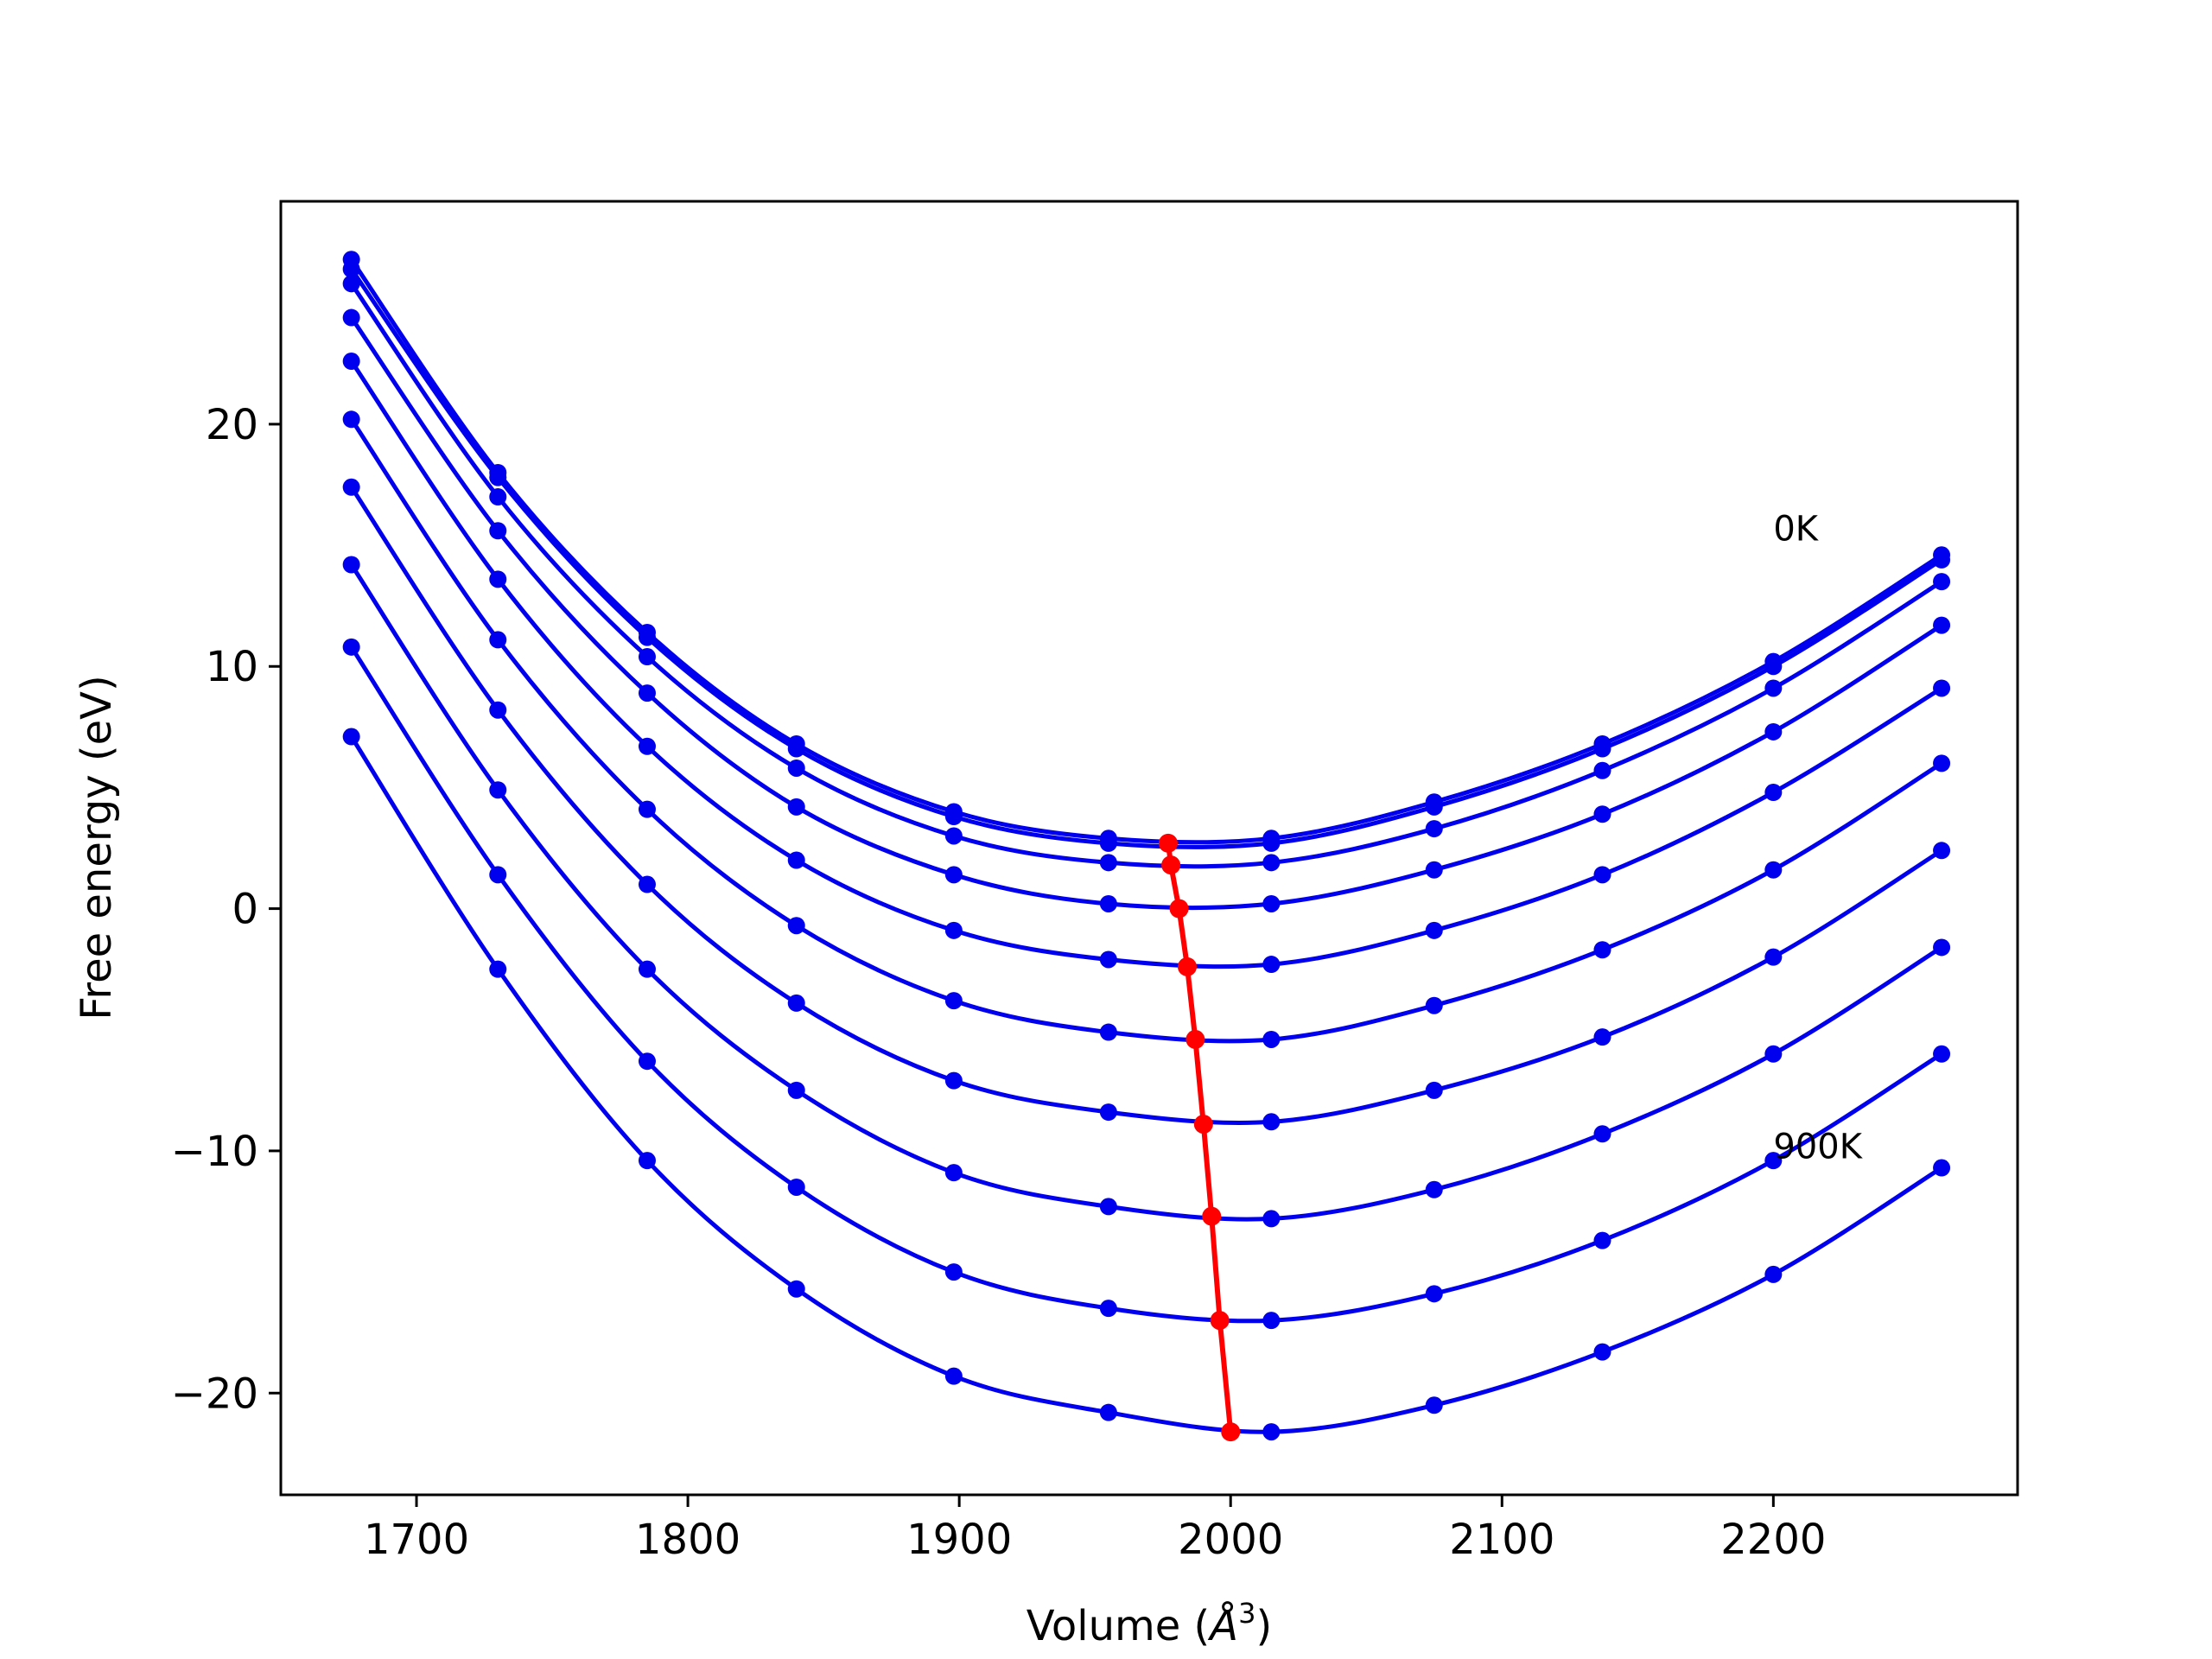 The height and width of the screenshot is (1659, 2212). Describe the element at coordinates (959, 1540) in the screenshot. I see `x-tick-label: 1900` at that location.